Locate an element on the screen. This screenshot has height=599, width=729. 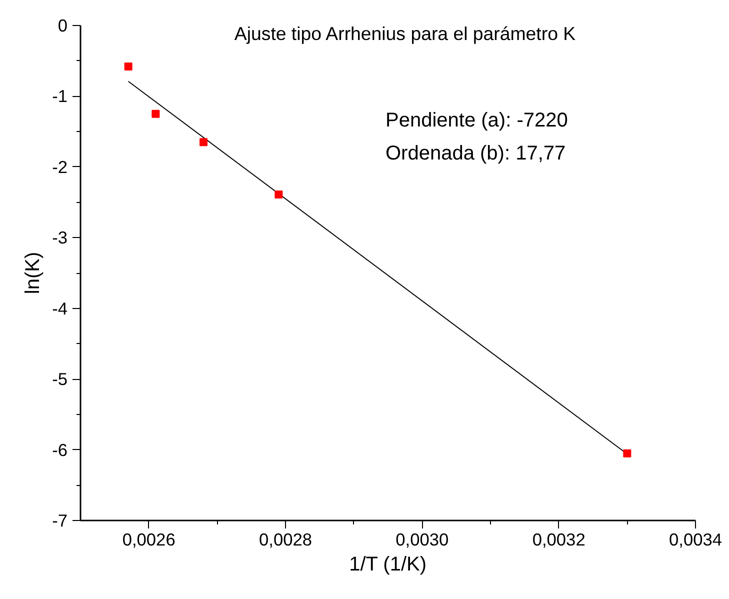
y-tick-label: -3 is located at coordinates (60, 238).